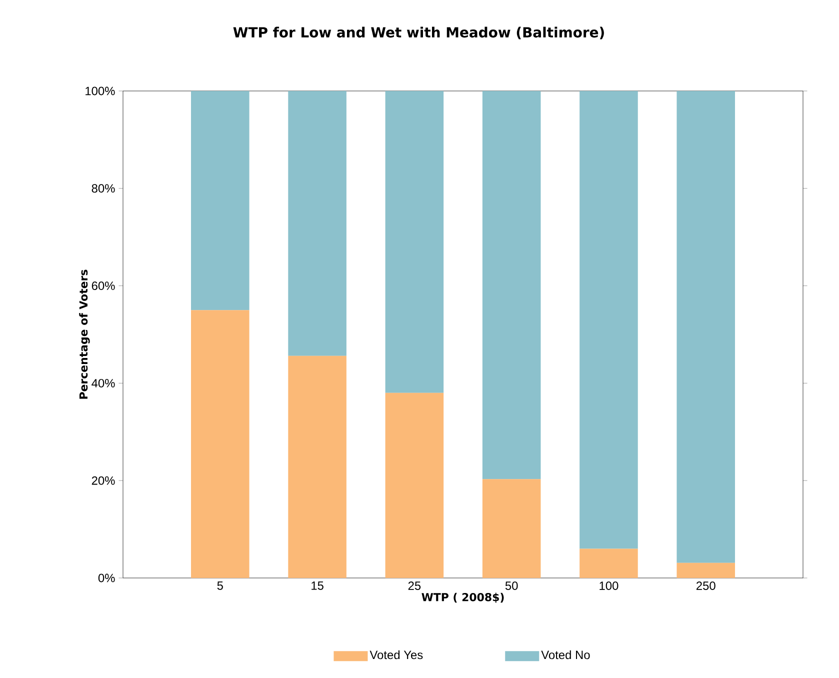  I want to click on chart-title: WTP for Low and Wet with Meadow (Baltimore), so click(418, 33).